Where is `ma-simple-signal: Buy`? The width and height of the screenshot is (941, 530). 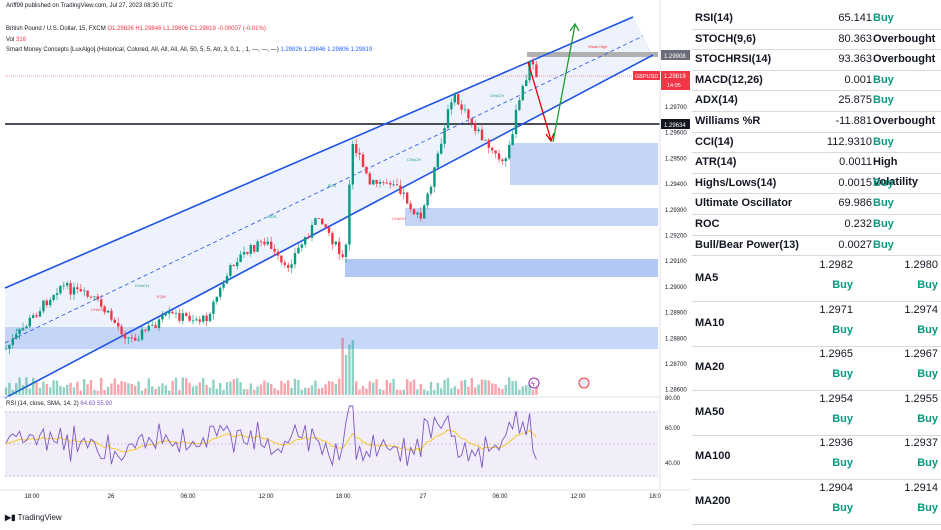
ma-simple-signal: Buy is located at coordinates (842, 374).